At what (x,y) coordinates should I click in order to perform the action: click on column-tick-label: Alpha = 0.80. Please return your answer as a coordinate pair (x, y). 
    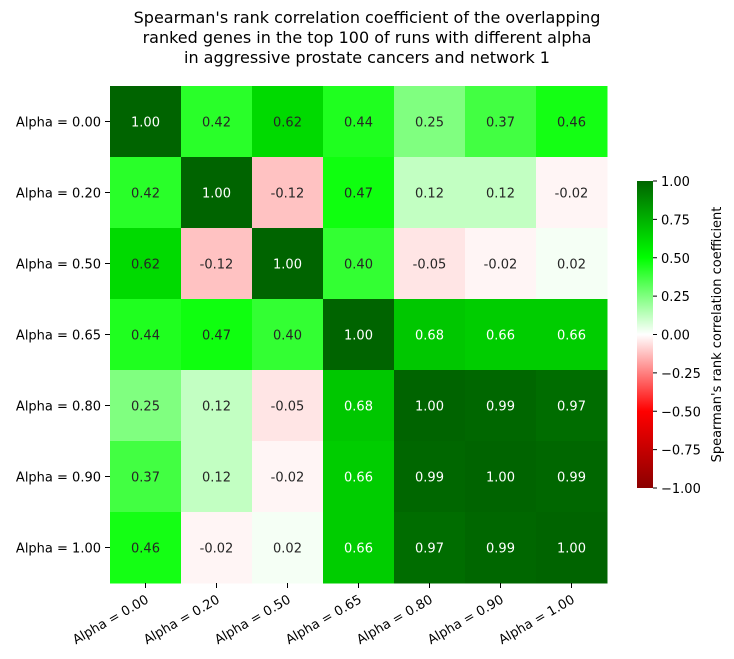
    Looking at the image, I should click on (394, 620).